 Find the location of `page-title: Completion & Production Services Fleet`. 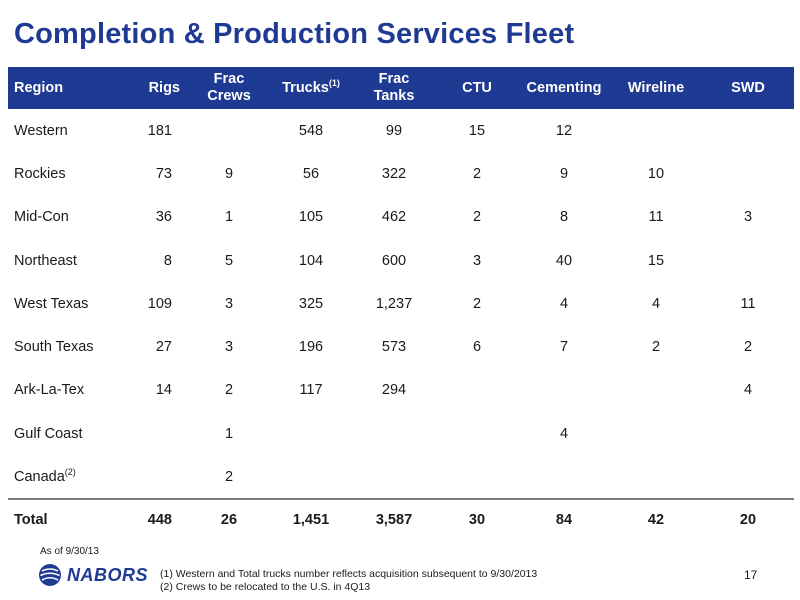

page-title: Completion & Production Services Fleet is located at coordinates (294, 34).